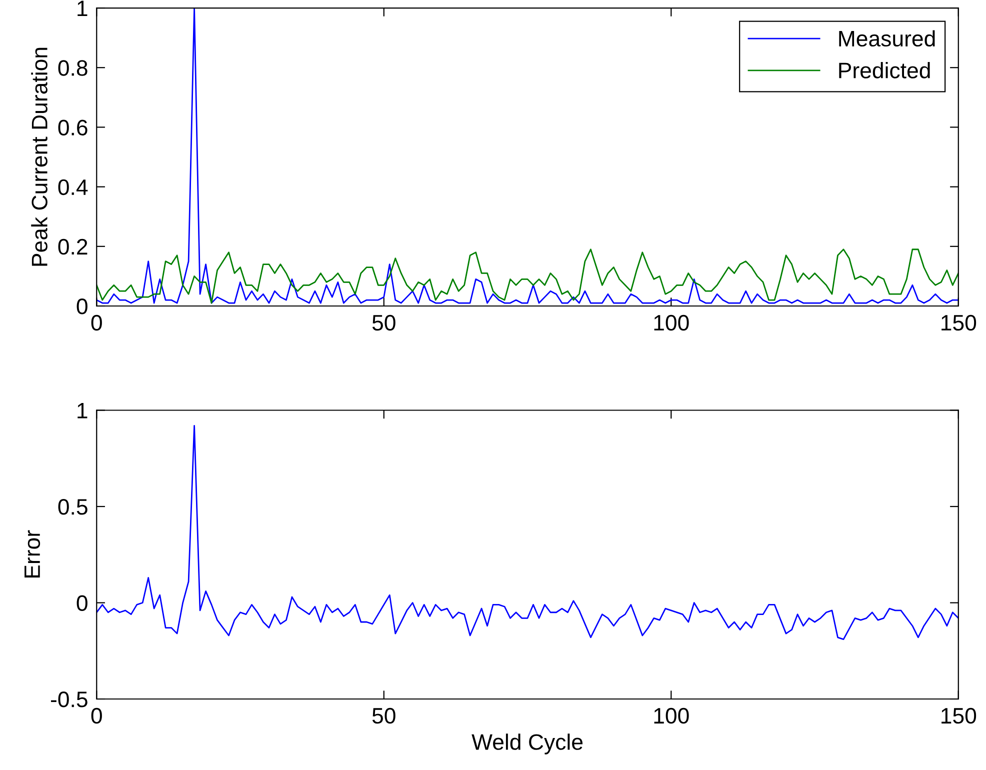  What do you see at coordinates (887, 38) in the screenshot?
I see `legend-label: Measured` at bounding box center [887, 38].